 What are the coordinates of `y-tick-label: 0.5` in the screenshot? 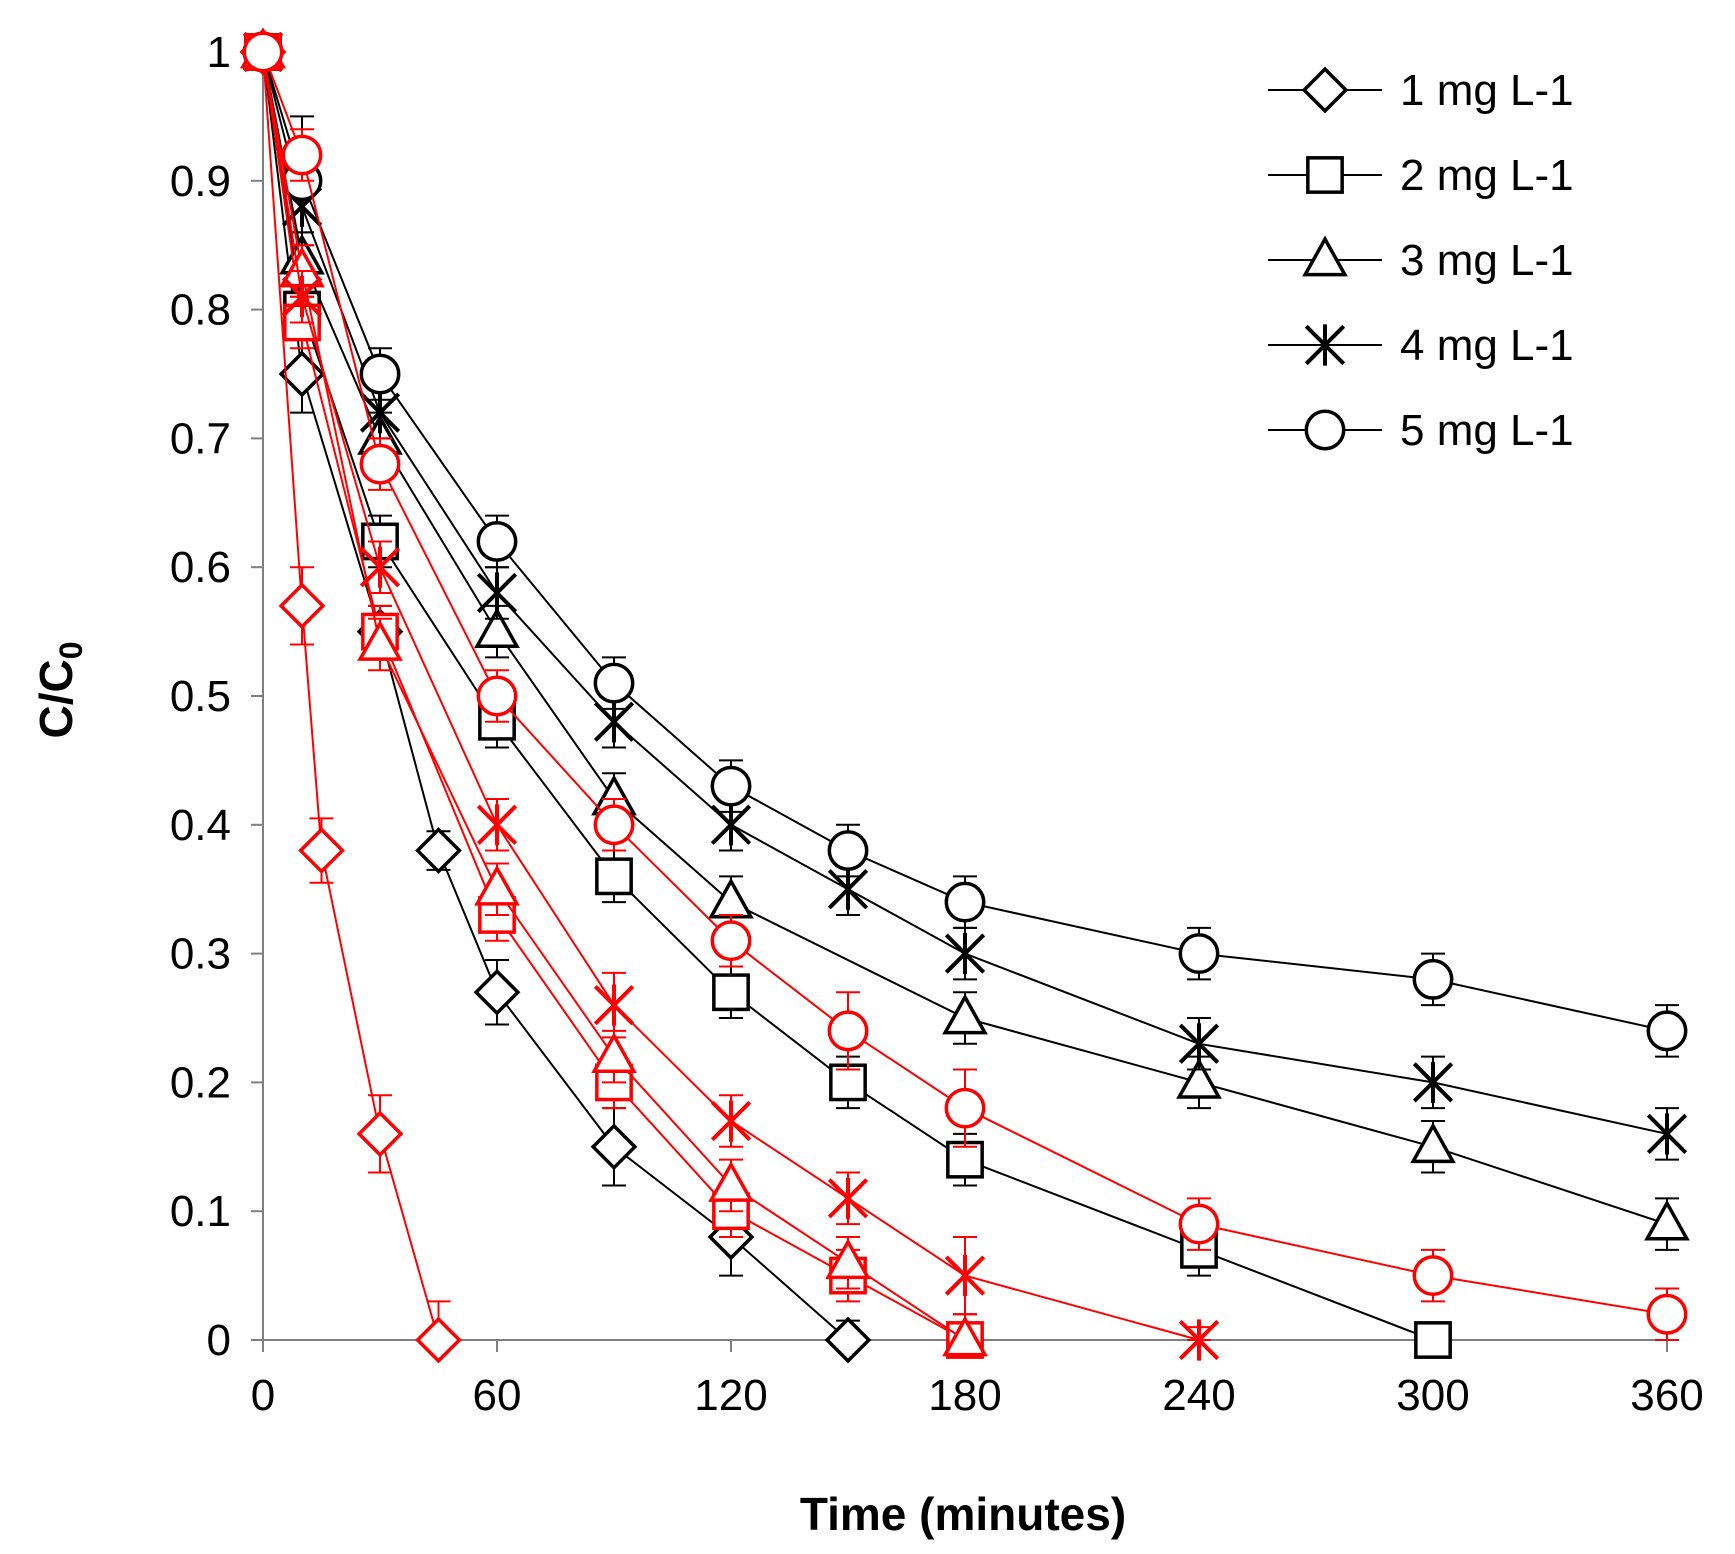 It's located at (200, 696).